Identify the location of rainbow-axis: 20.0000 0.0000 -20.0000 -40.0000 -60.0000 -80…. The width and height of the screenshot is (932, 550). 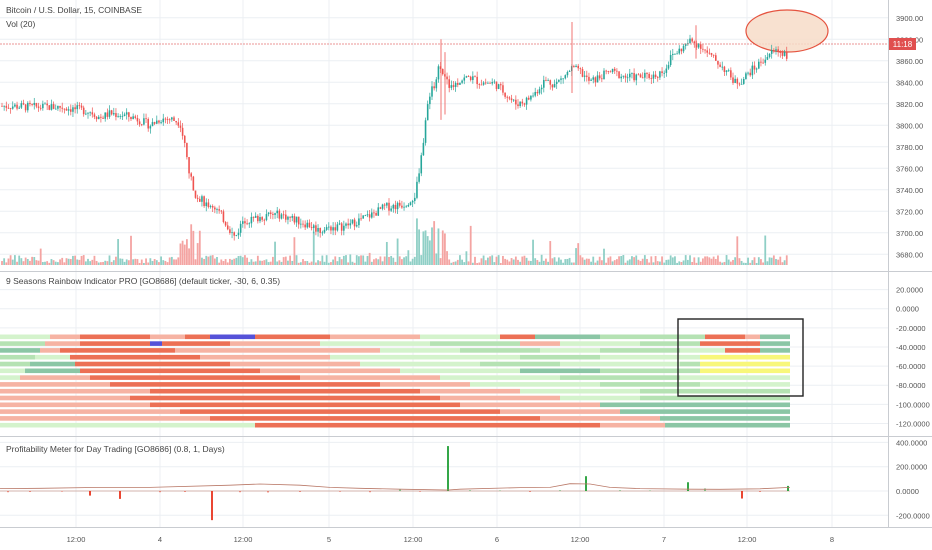
(913, 357).